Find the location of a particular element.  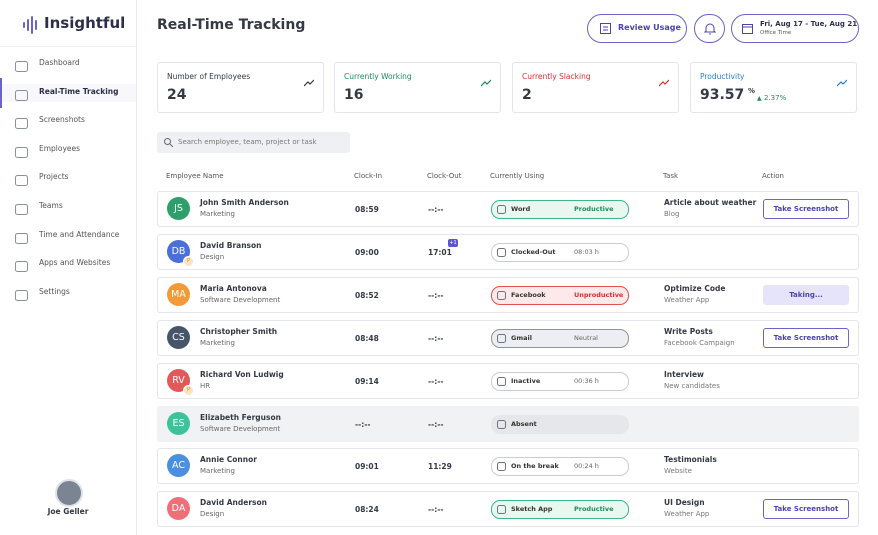

stat-card: Productivity 93.57% ▲ 2.37% is located at coordinates (773, 87).